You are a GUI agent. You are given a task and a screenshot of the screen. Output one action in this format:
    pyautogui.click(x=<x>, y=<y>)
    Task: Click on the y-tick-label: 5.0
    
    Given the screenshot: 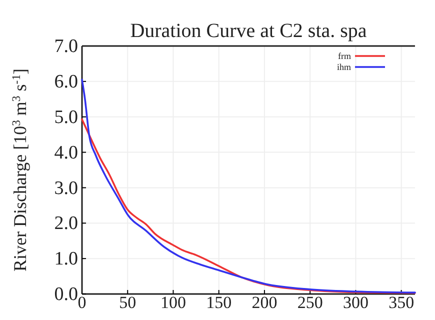 What is the action you would take?
    pyautogui.click(x=66, y=117)
    